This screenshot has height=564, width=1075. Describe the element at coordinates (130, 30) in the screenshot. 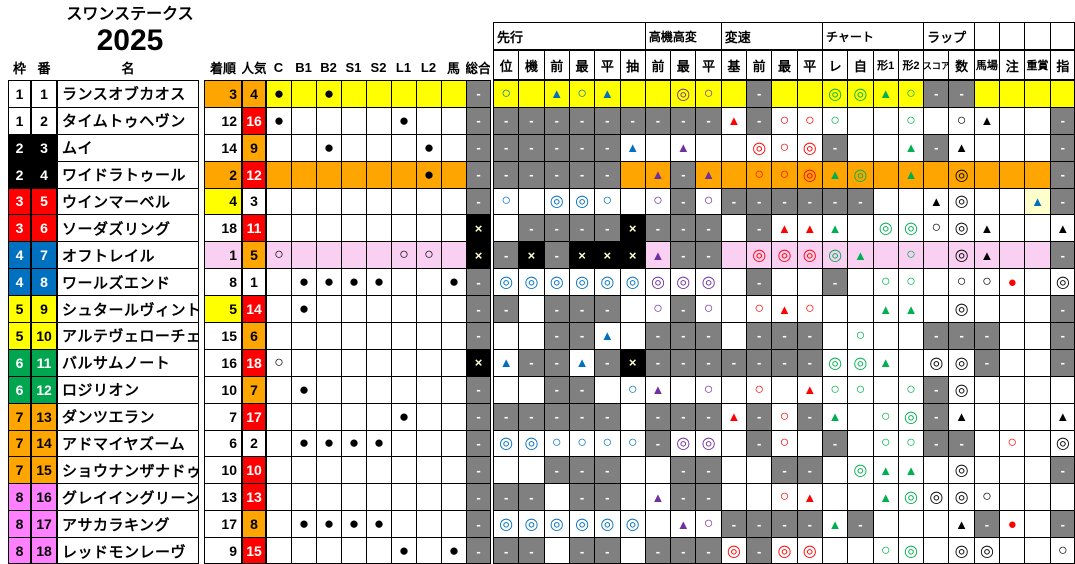

I see `title-block: スワンステークス 2025` at that location.